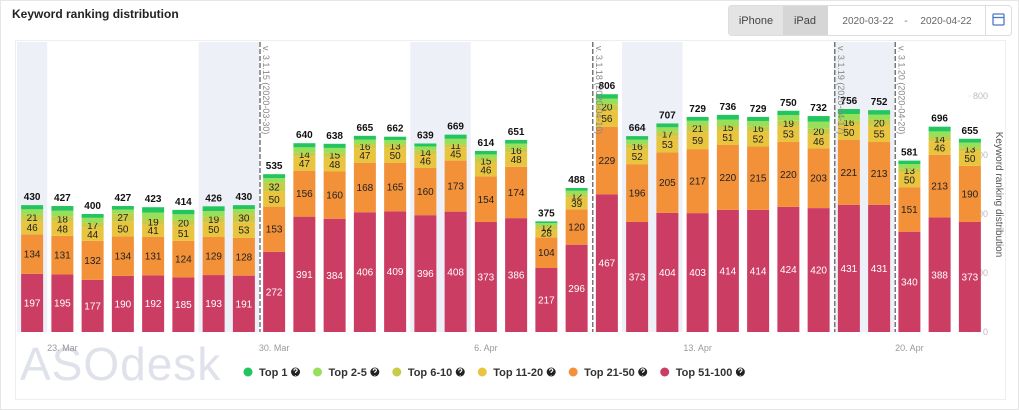 This screenshot has height=410, width=1019. What do you see at coordinates (637, 194) in the screenshot?
I see `segment-label: 196` at bounding box center [637, 194].